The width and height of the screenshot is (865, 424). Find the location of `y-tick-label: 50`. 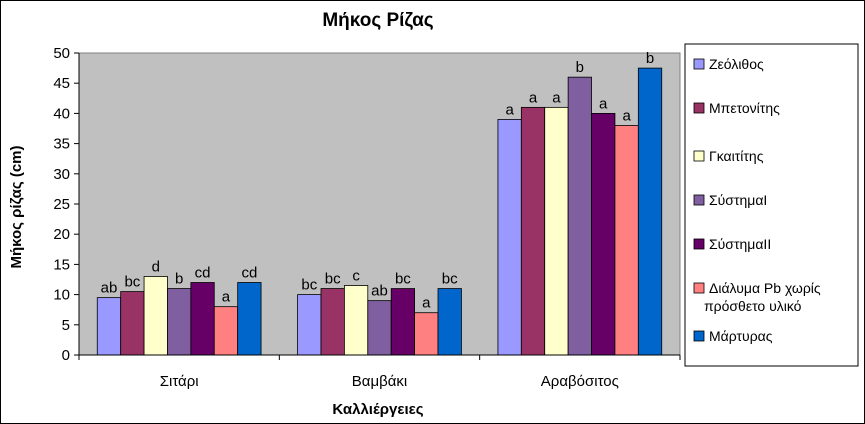

y-tick-label: 50 is located at coordinates (61, 53).